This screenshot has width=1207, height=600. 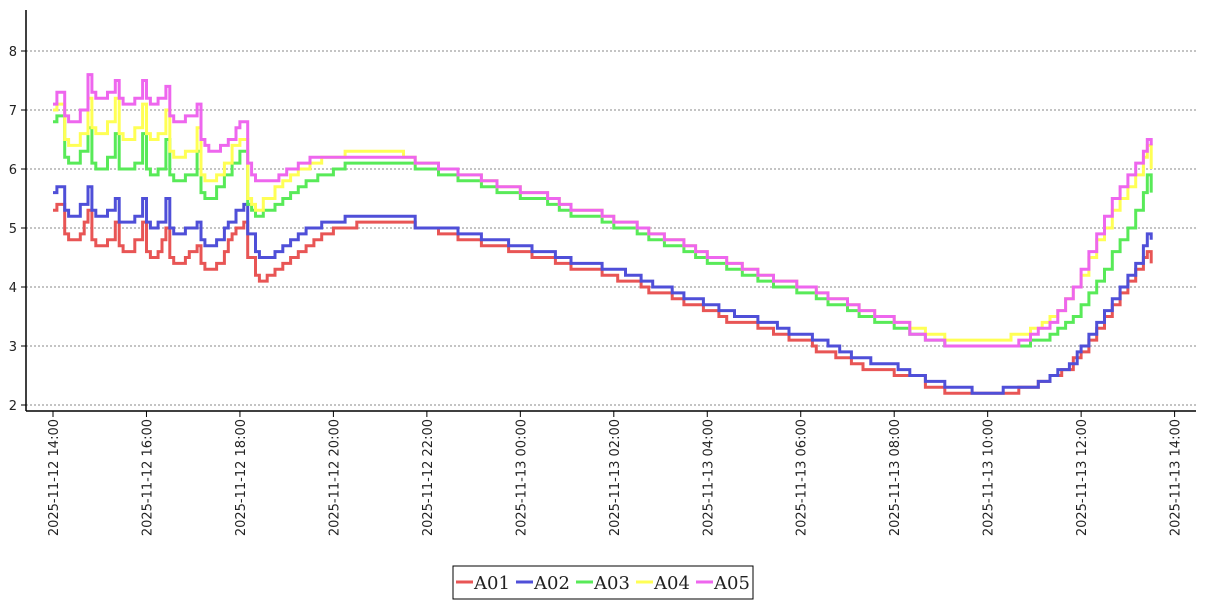 What do you see at coordinates (147, 477) in the screenshot?
I see `x-tick-label: 2025-11-12 16:00` at bounding box center [147, 477].